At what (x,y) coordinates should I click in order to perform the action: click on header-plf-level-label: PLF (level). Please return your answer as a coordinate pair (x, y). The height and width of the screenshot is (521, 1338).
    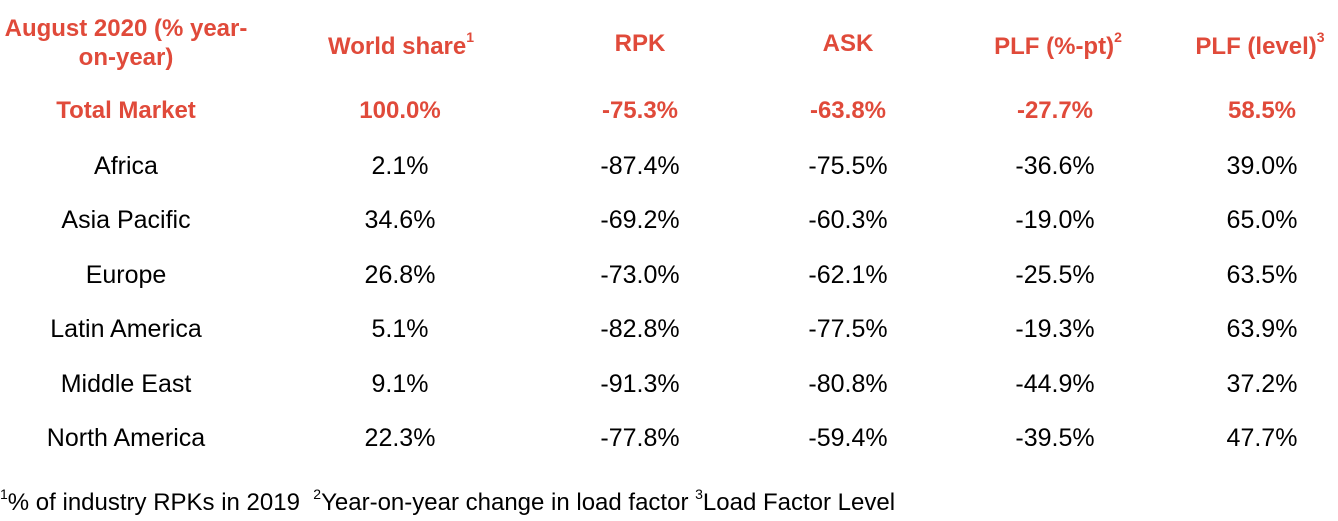
    Looking at the image, I should click on (1256, 46).